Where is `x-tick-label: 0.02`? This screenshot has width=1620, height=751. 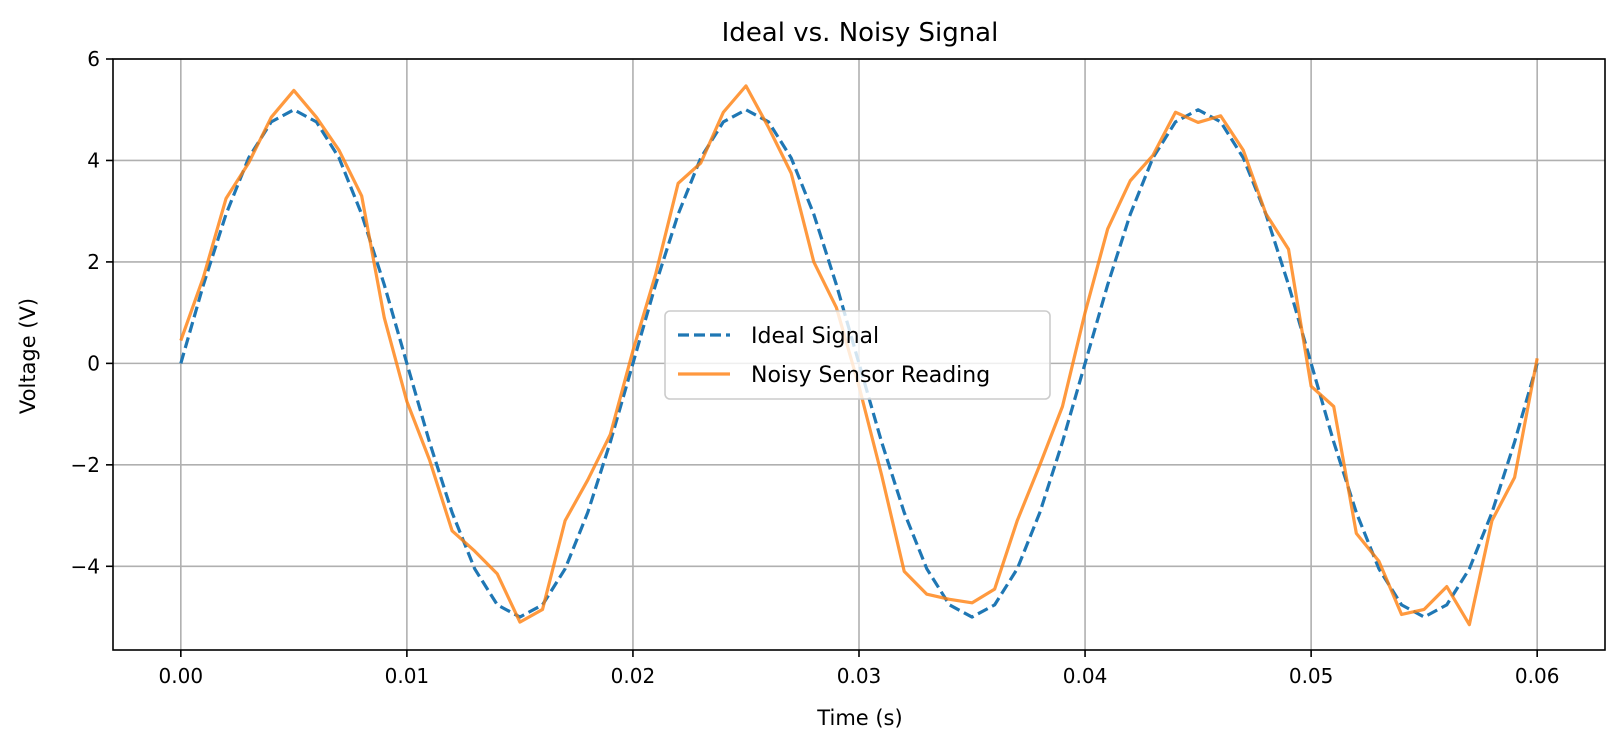
x-tick-label: 0.02 is located at coordinates (633, 676).